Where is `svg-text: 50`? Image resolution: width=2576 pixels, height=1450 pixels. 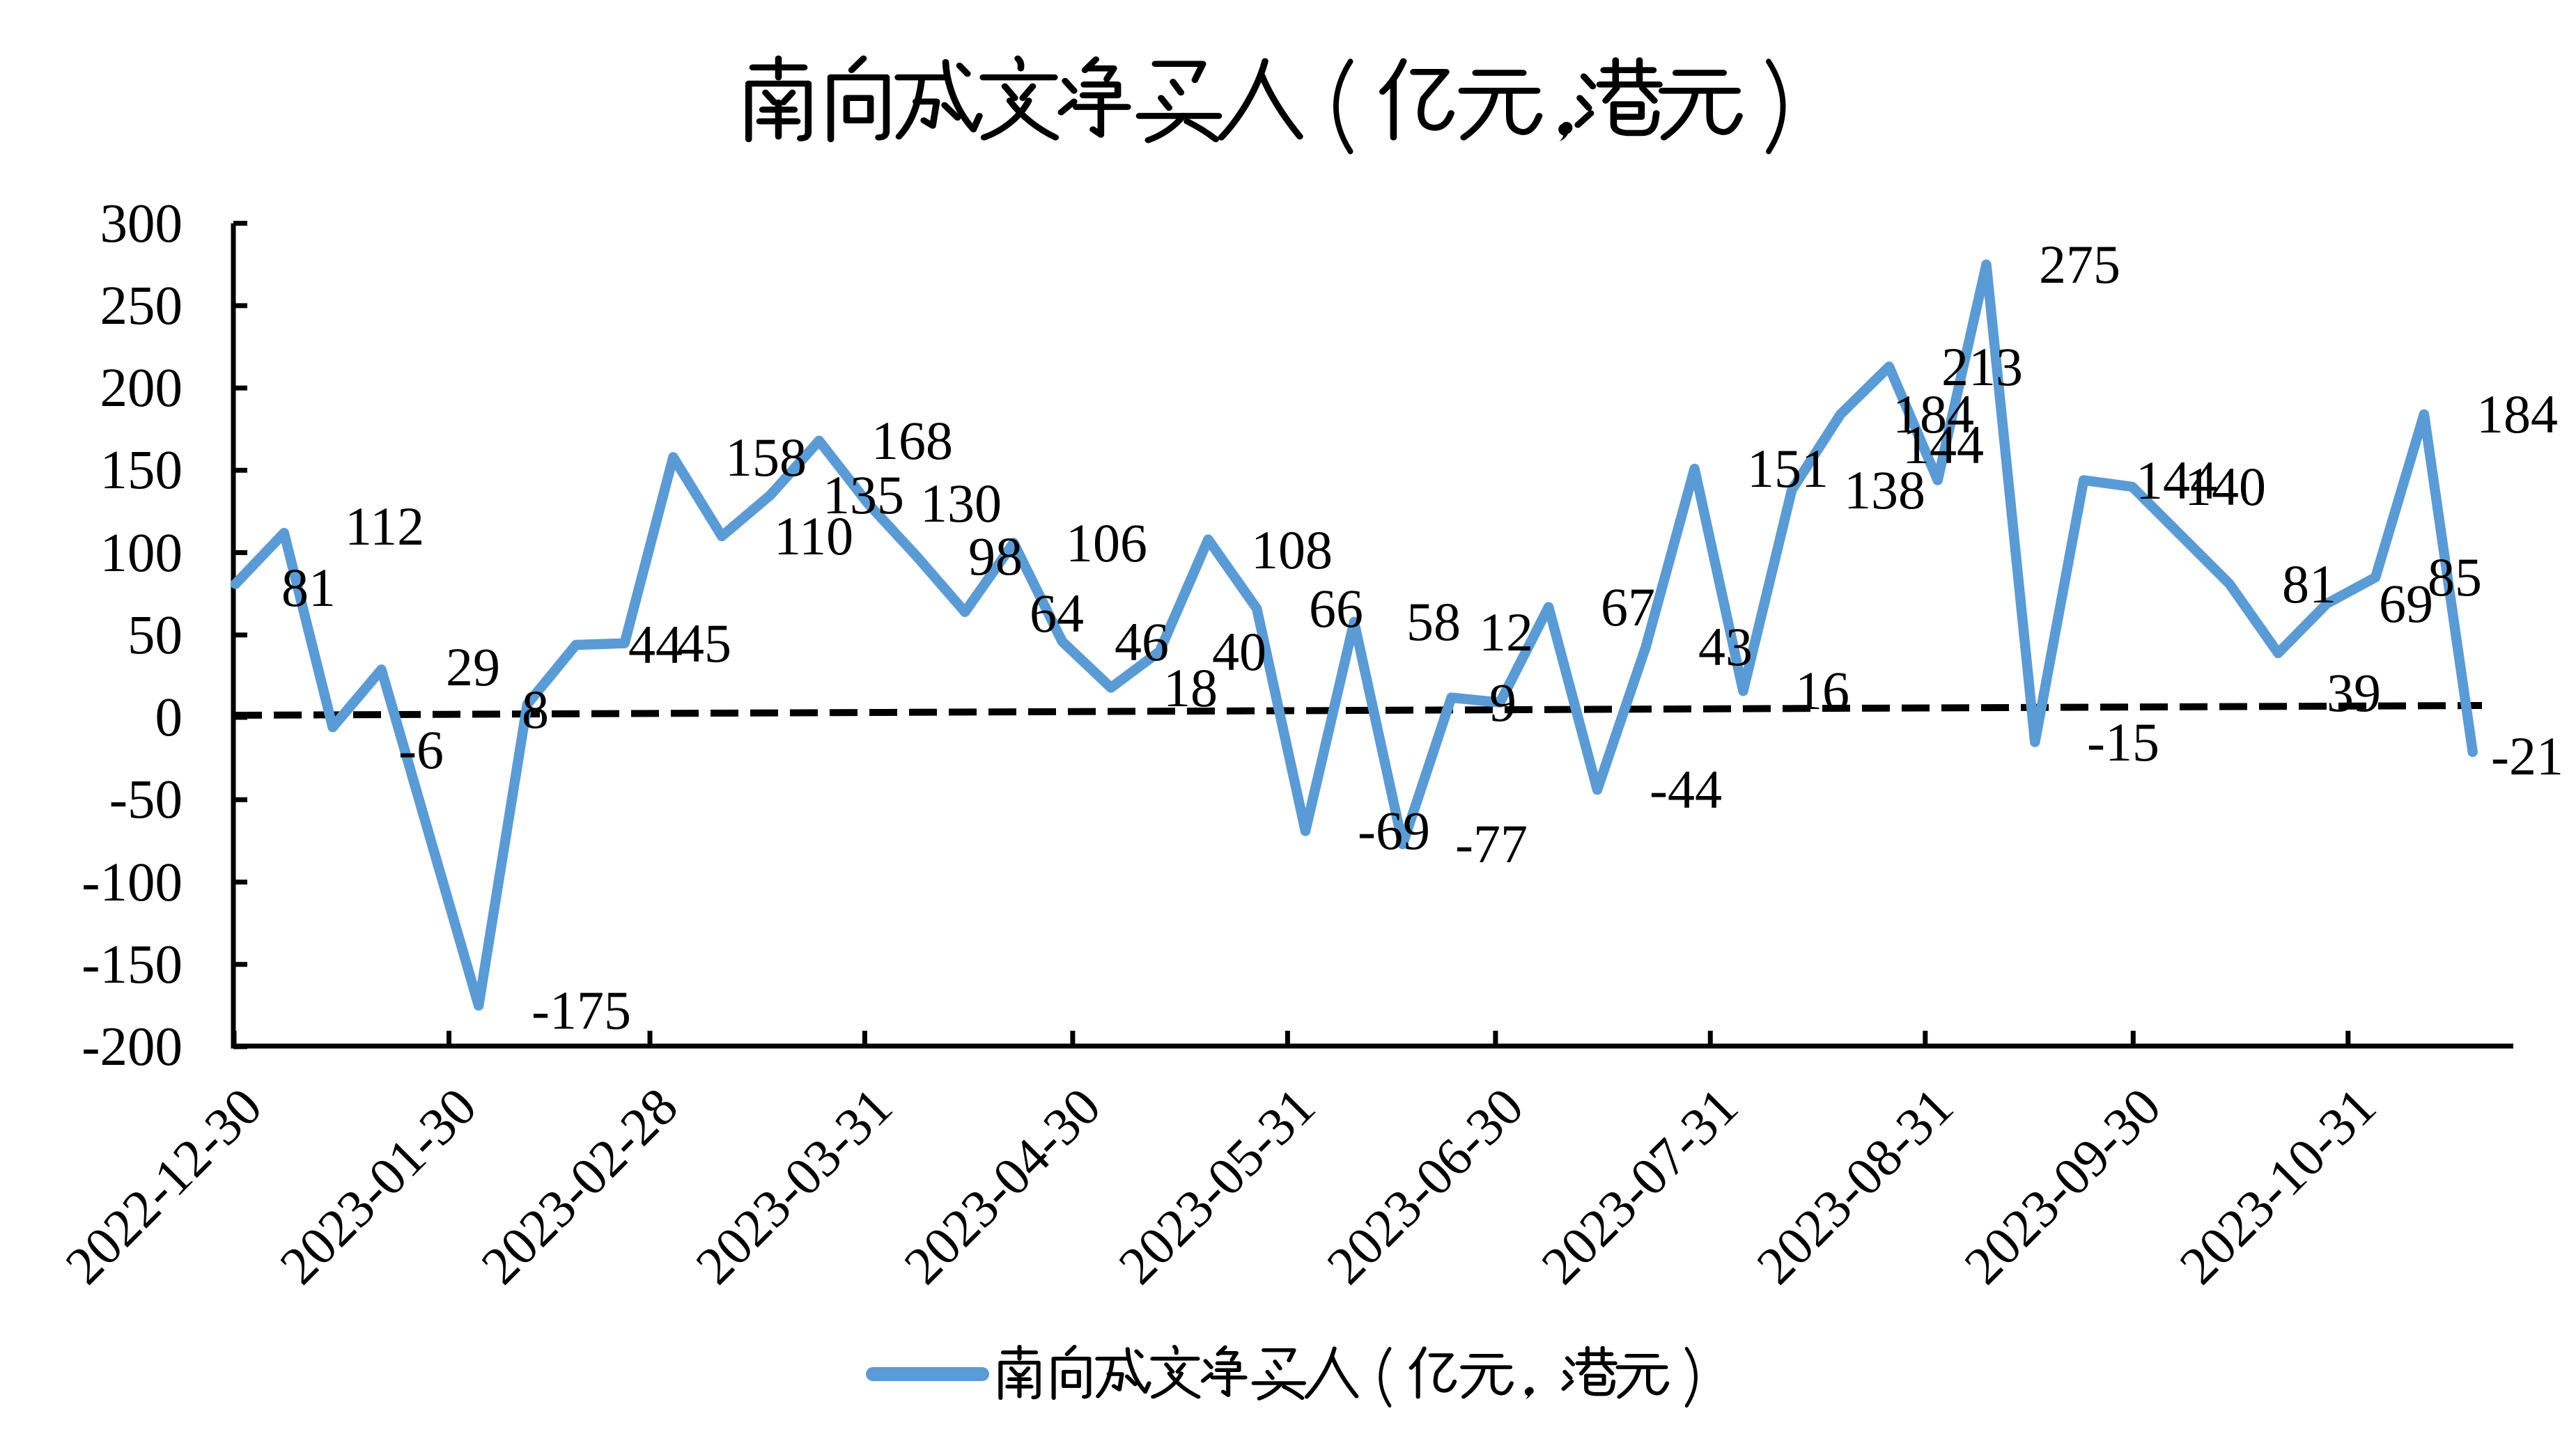
svg-text: 50 is located at coordinates (155, 635).